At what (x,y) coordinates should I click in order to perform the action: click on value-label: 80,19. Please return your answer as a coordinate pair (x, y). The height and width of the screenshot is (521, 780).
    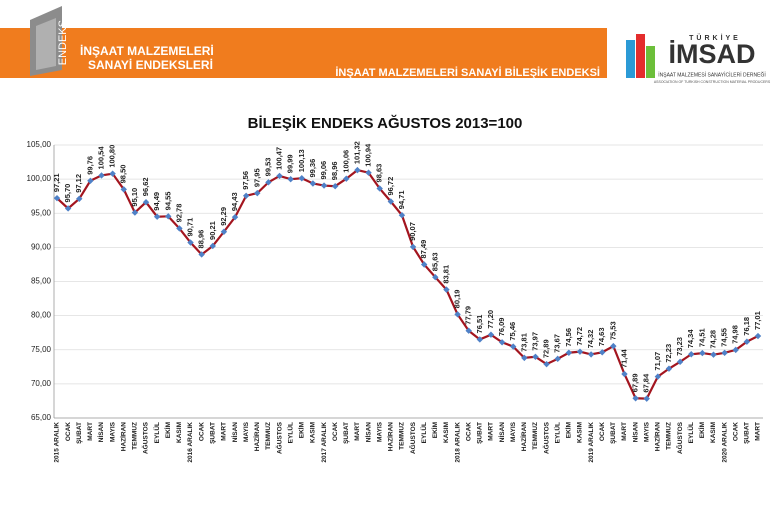
    Looking at the image, I should click on (457, 299).